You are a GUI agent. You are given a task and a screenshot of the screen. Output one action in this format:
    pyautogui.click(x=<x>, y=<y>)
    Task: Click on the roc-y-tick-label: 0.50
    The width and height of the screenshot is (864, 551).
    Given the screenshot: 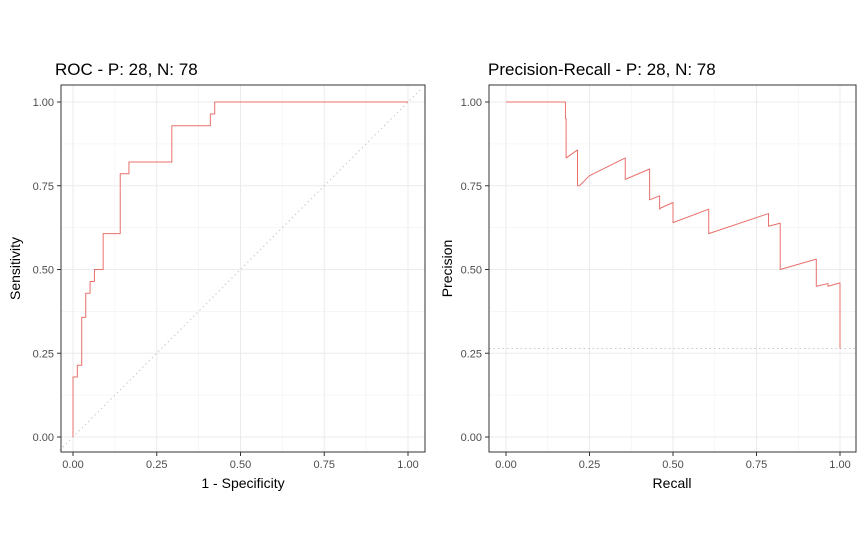 What is the action you would take?
    pyautogui.click(x=43, y=271)
    